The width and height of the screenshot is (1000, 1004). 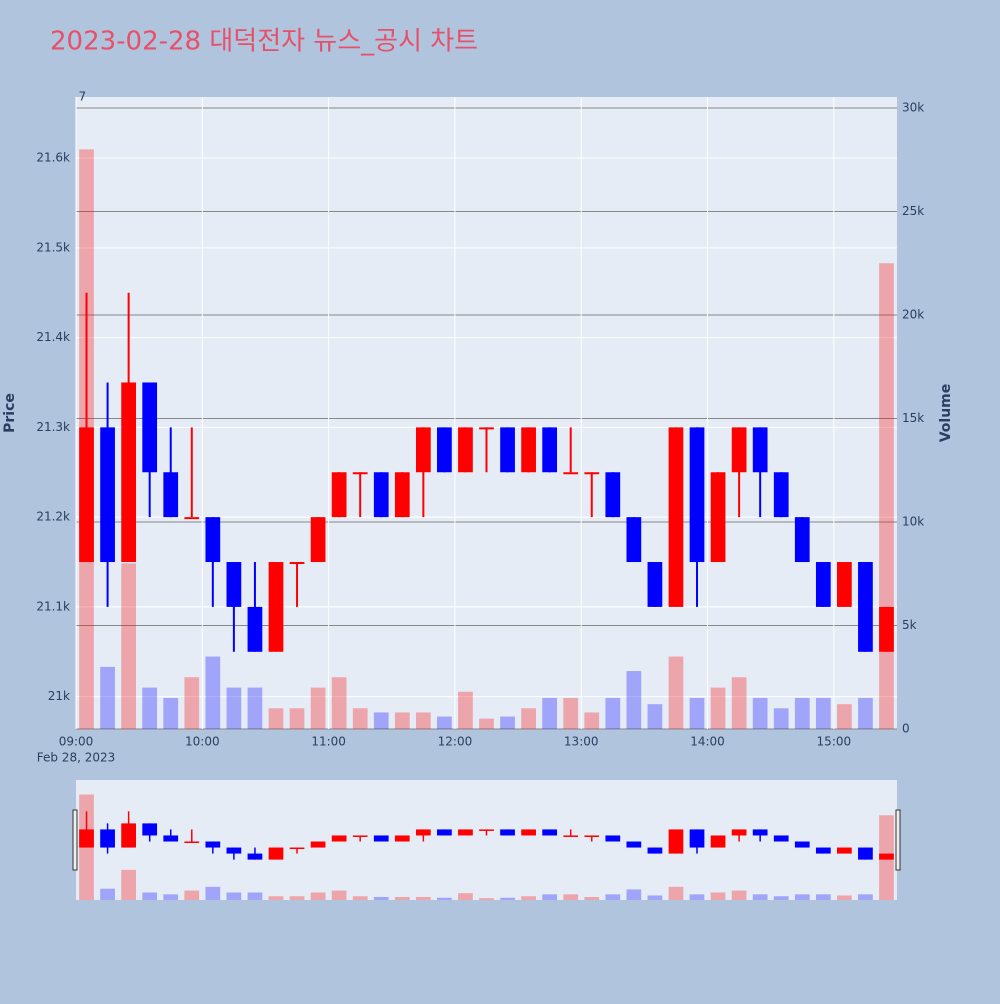 I want to click on y2-tick-label: 0, so click(x=906, y=729).